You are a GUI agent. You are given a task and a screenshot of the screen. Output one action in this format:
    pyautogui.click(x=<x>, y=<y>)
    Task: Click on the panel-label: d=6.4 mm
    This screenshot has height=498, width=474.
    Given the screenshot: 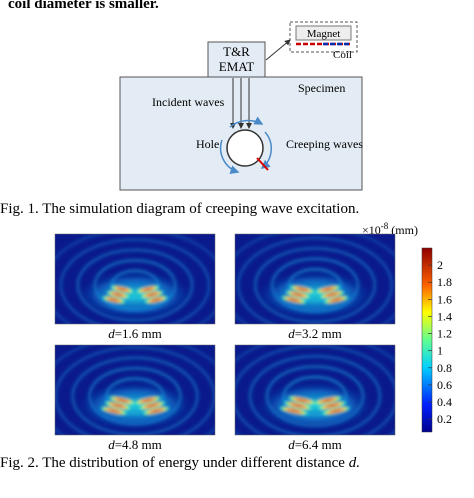 What is the action you would take?
    pyautogui.click(x=315, y=444)
    